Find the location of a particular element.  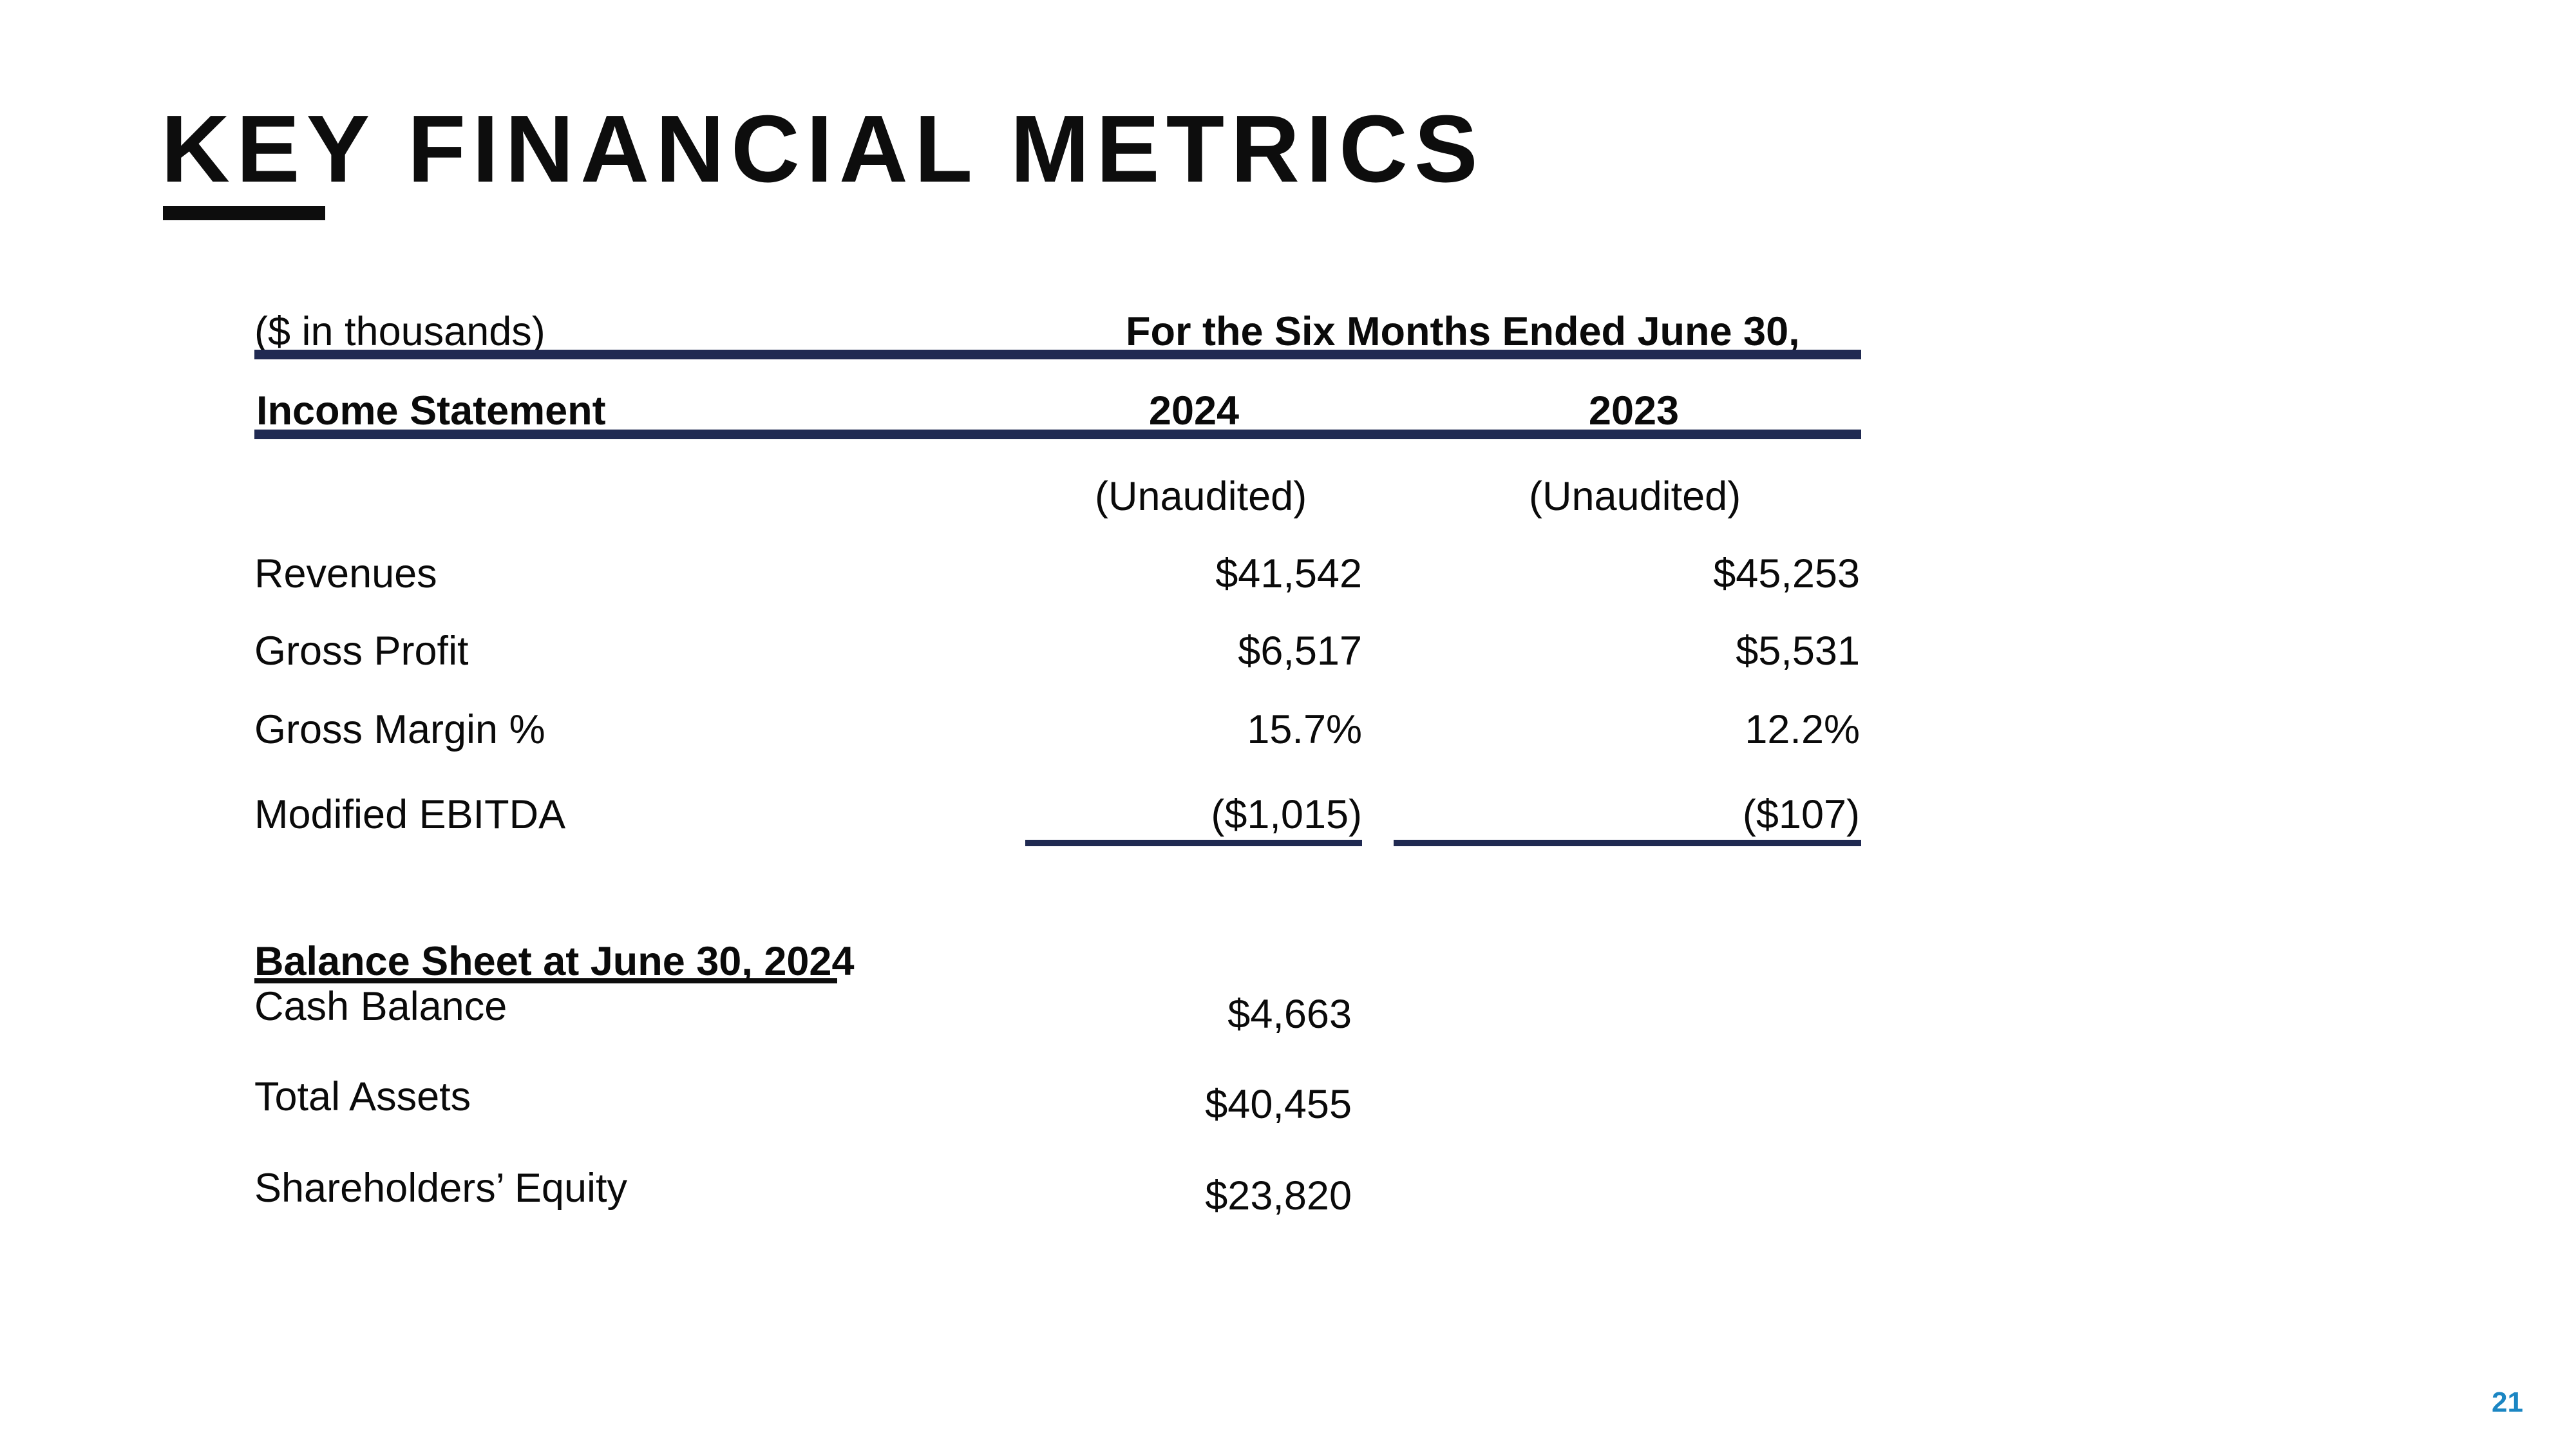

header-rule-bottom is located at coordinates (1058, 434).